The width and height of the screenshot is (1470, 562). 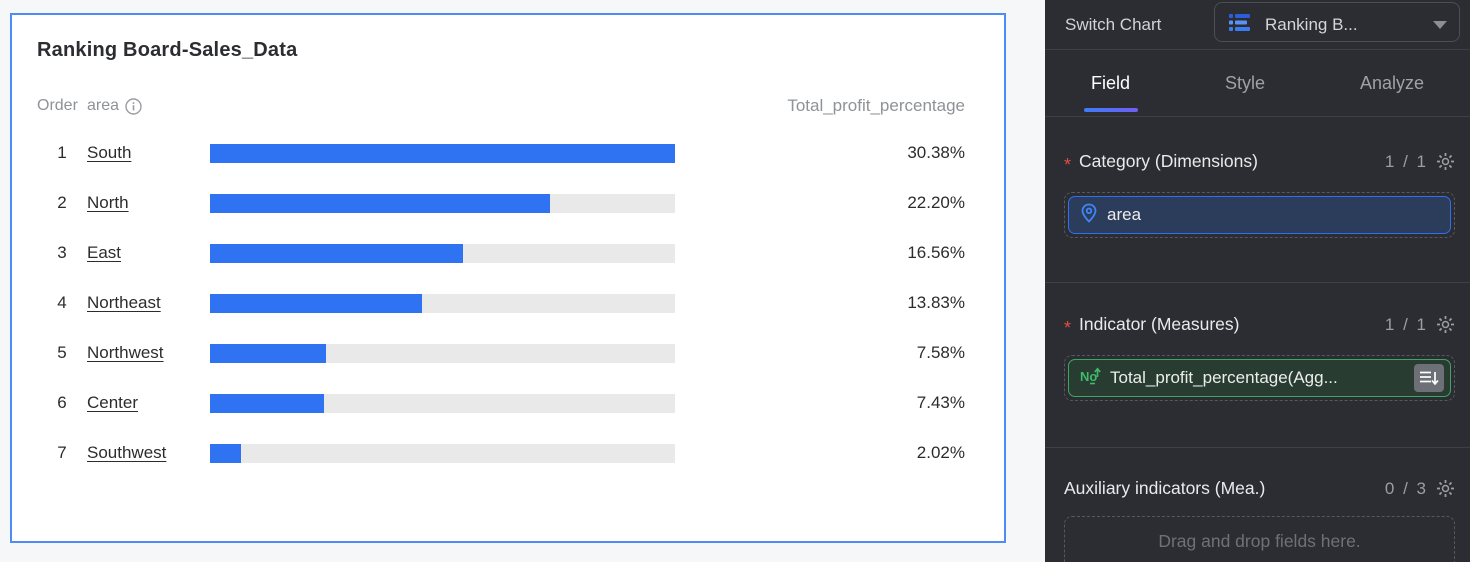 I want to click on ranking-list-icon, so click(x=1240, y=25).